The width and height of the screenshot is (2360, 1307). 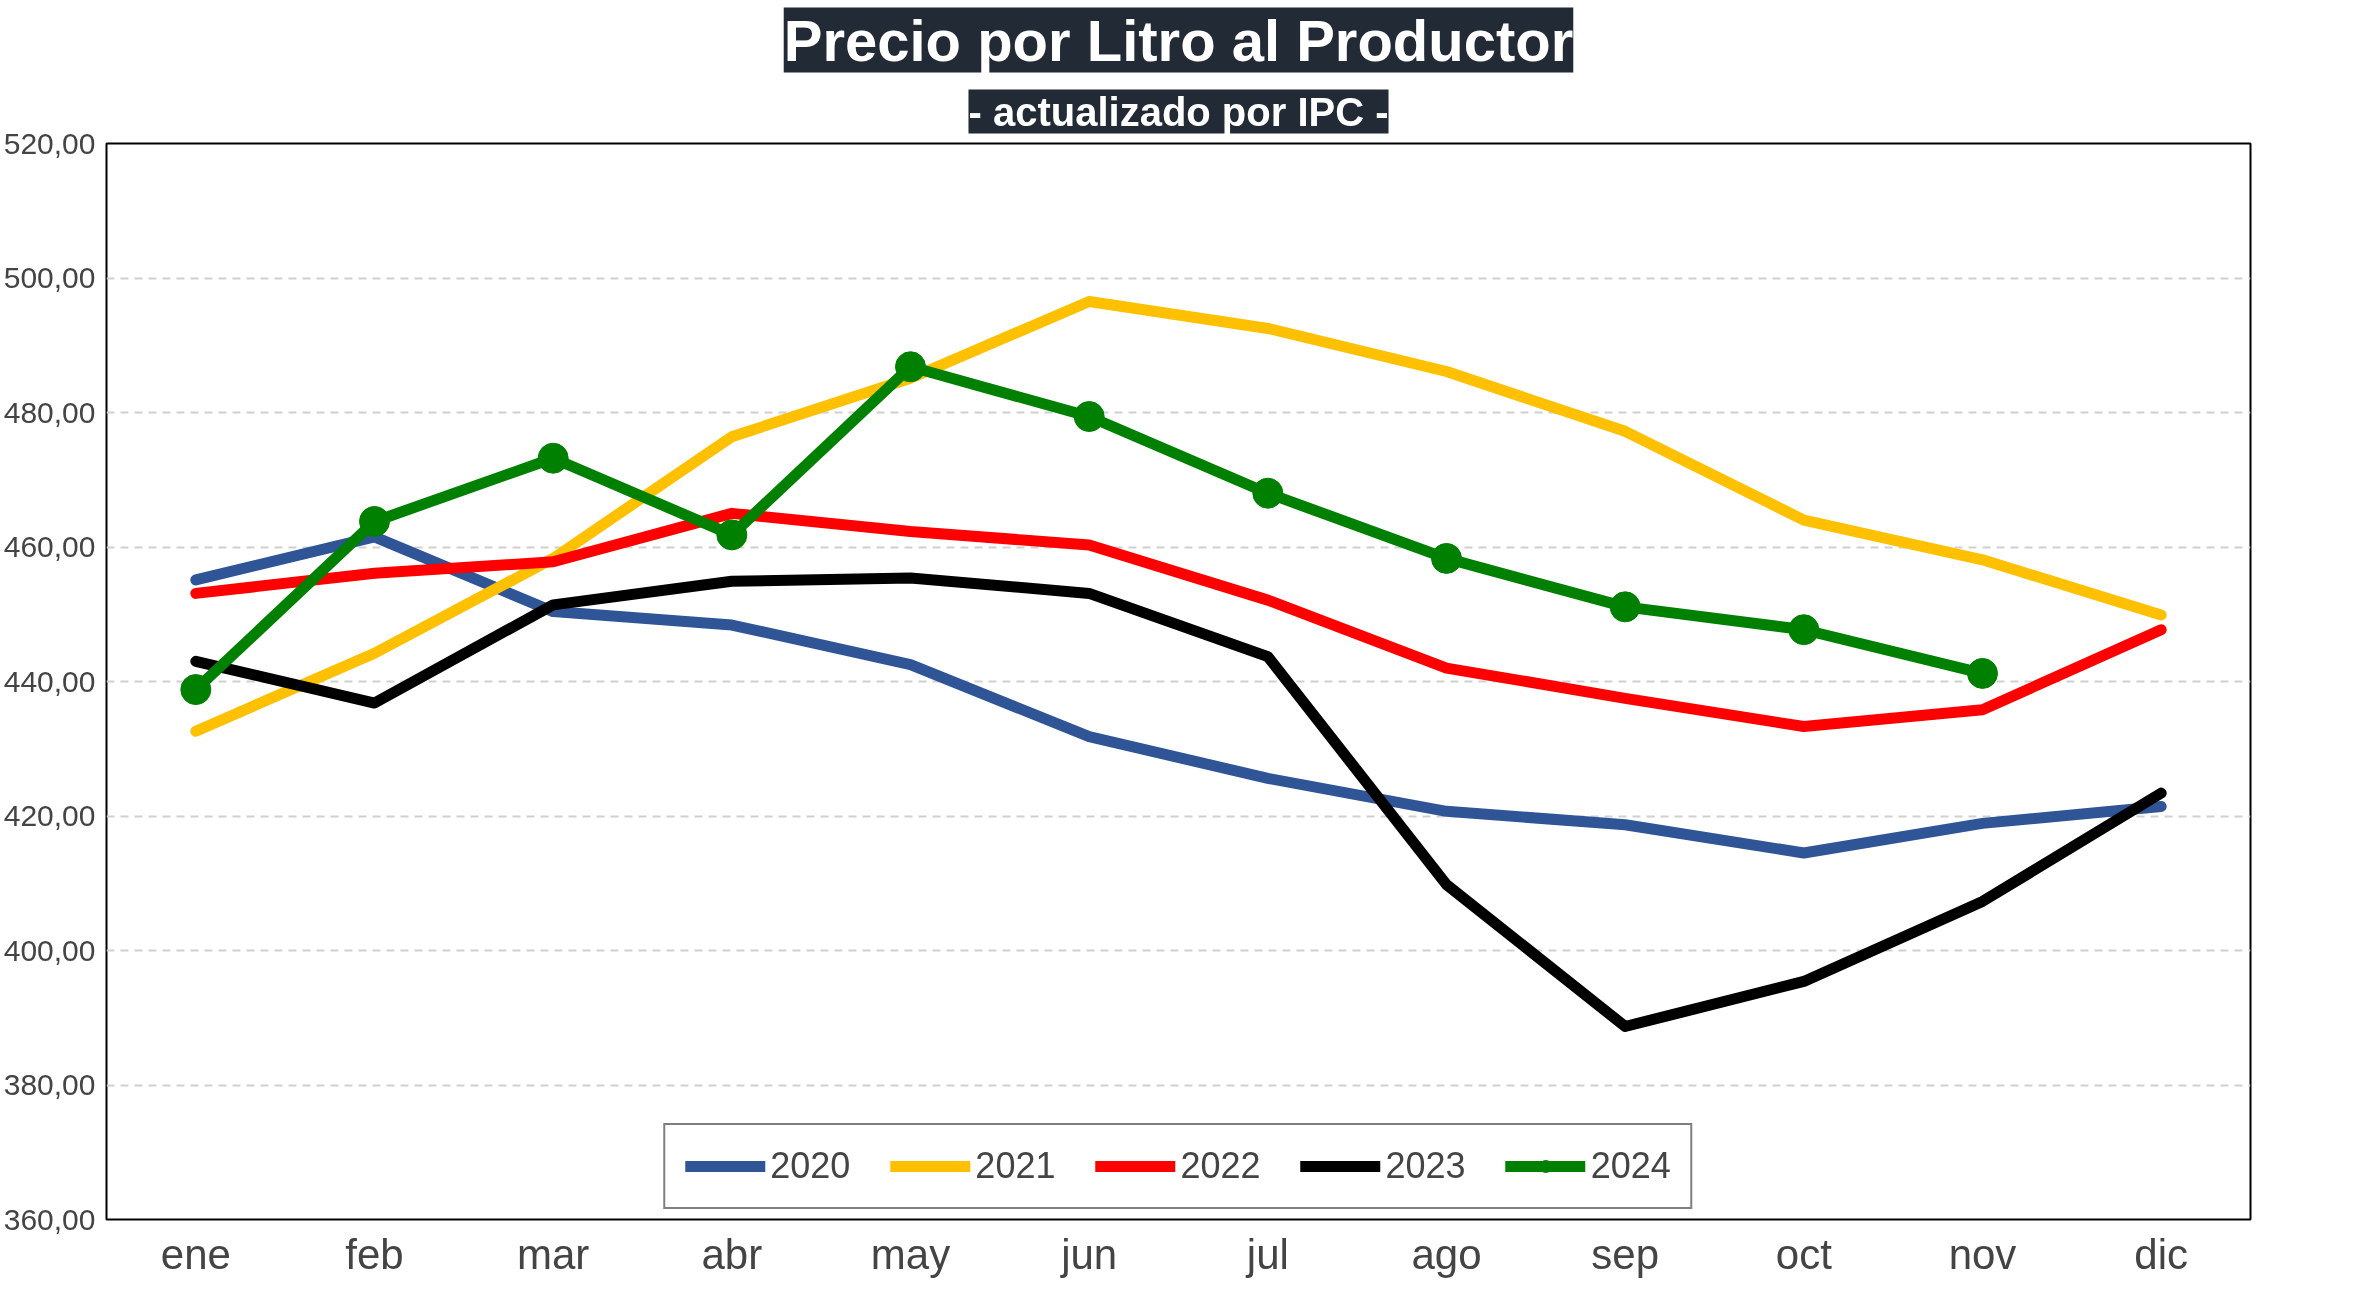 I want to click on x-tick-label: oct, so click(x=1804, y=1254).